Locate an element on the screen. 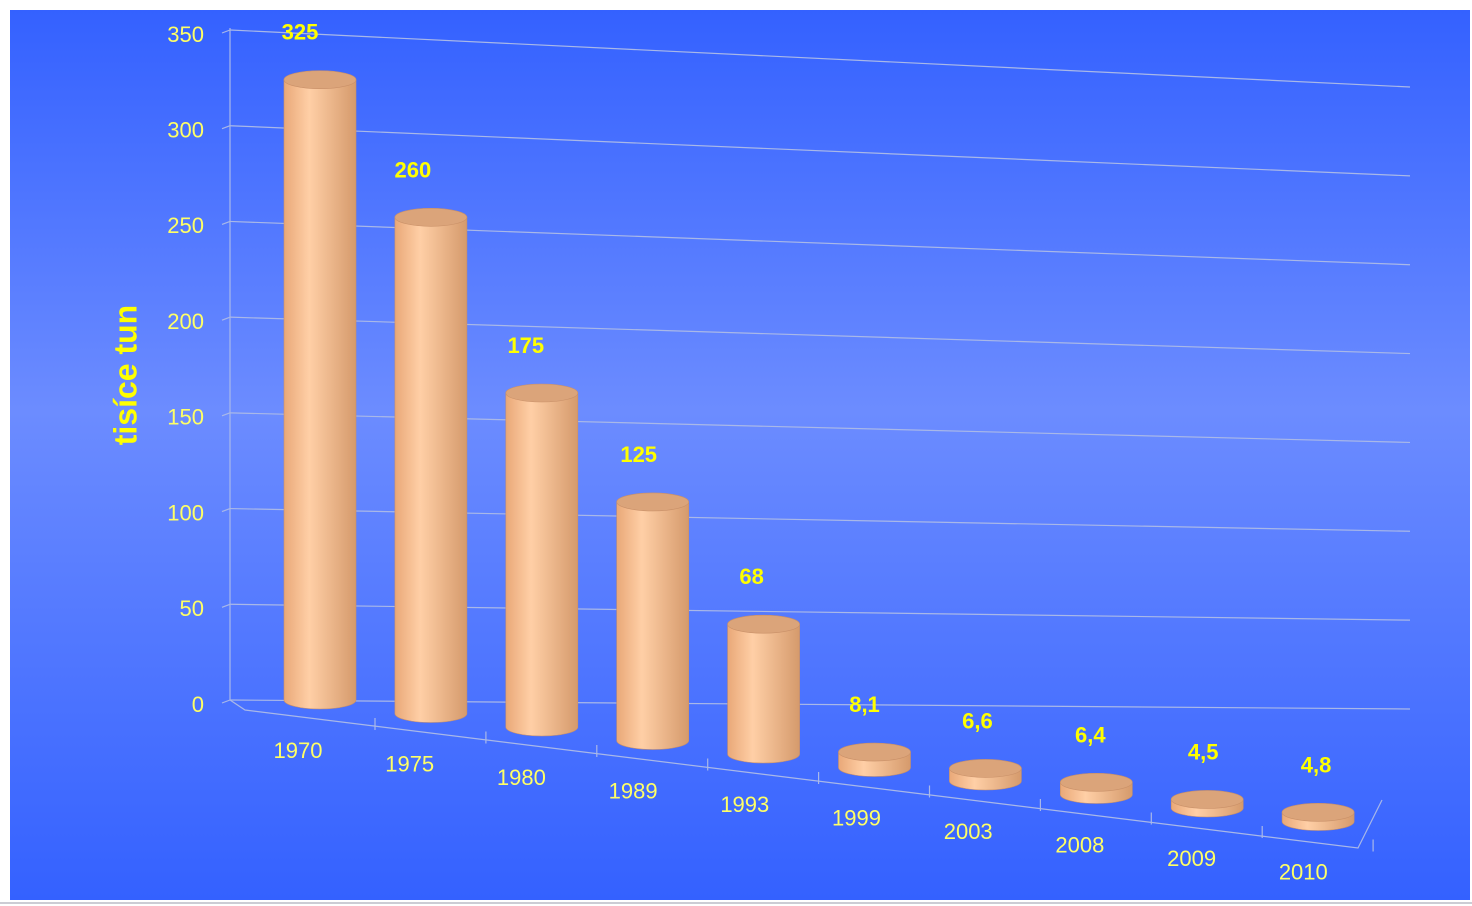 Image resolution: width=1472 pixels, height=906 pixels. y-tick-label: 0 is located at coordinates (198, 704).